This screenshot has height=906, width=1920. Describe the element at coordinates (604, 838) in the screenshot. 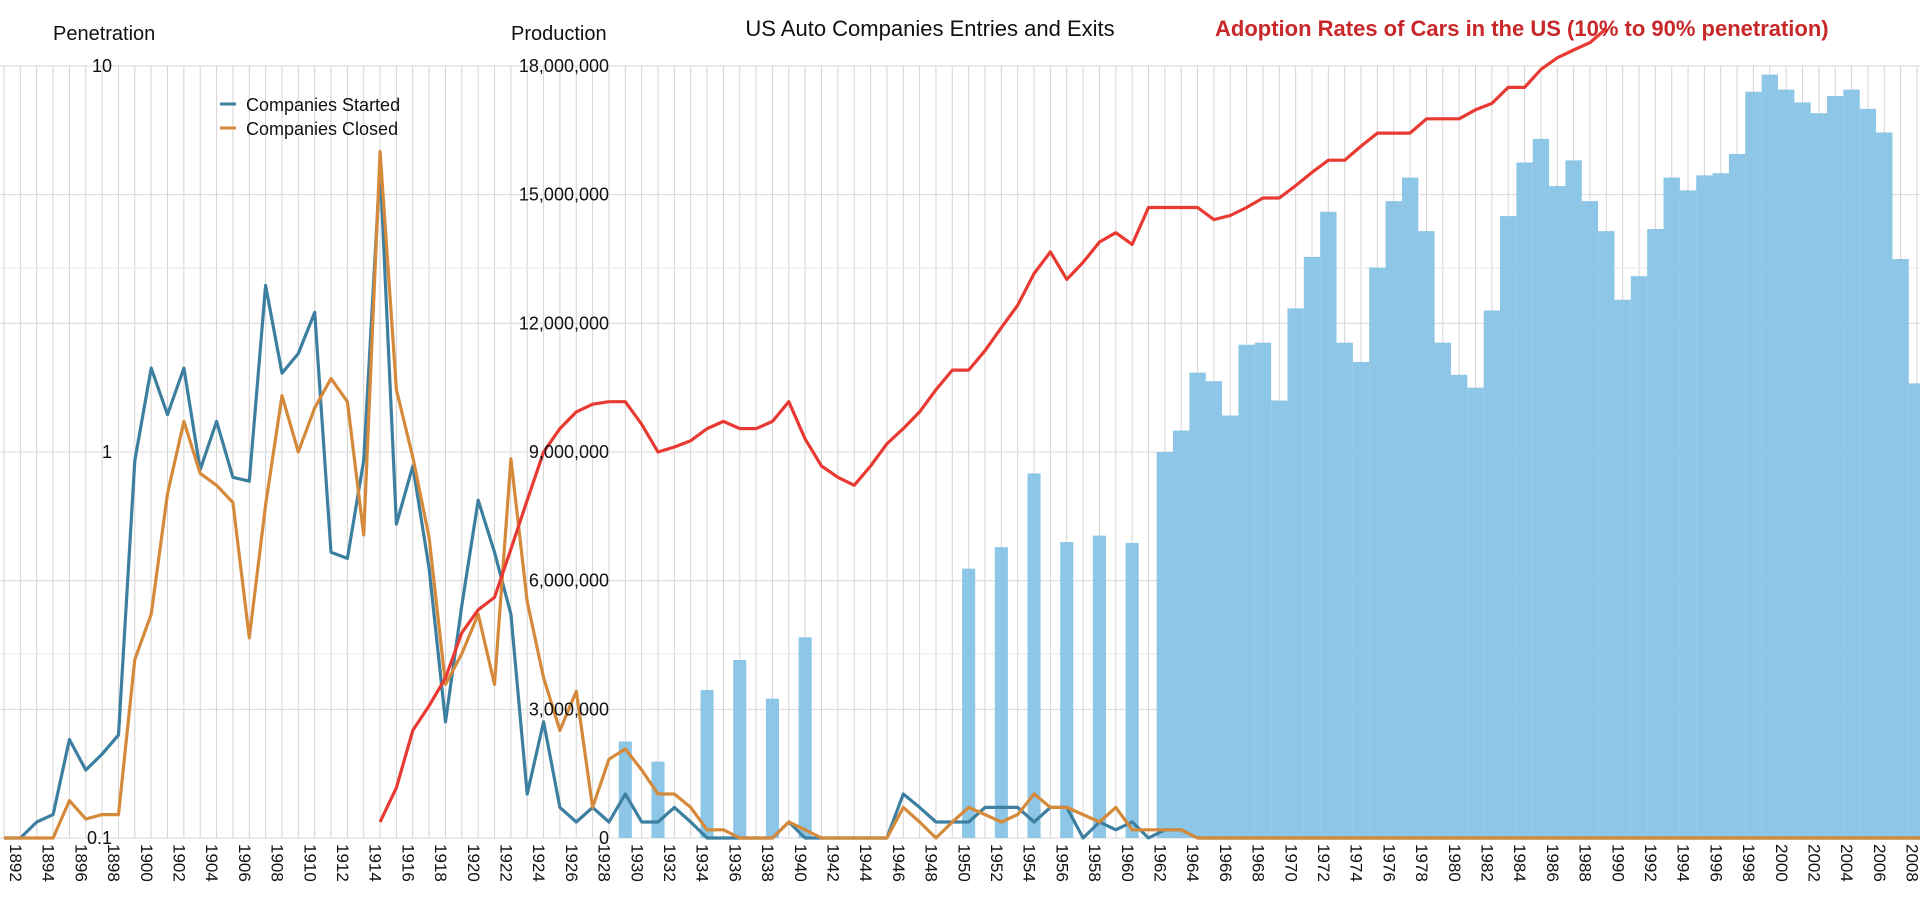

I see `right-tick-label: 0` at that location.